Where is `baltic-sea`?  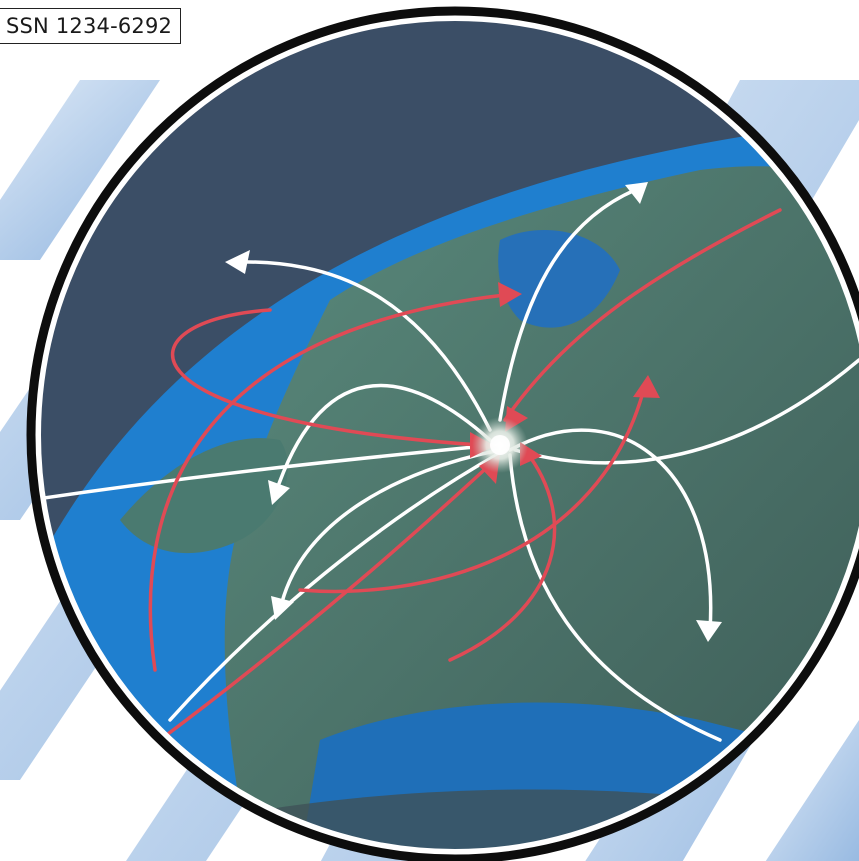 baltic-sea is located at coordinates (559, 279).